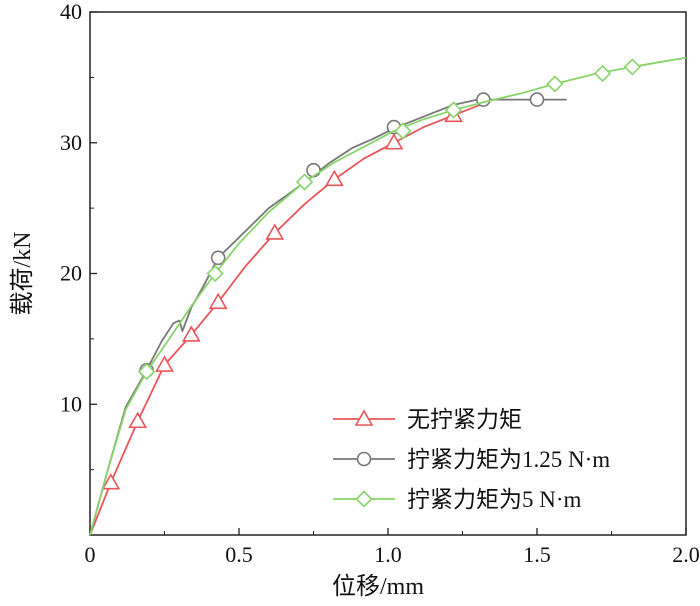  What do you see at coordinates (71, 403) in the screenshot?
I see `y-tick-label: 10` at bounding box center [71, 403].